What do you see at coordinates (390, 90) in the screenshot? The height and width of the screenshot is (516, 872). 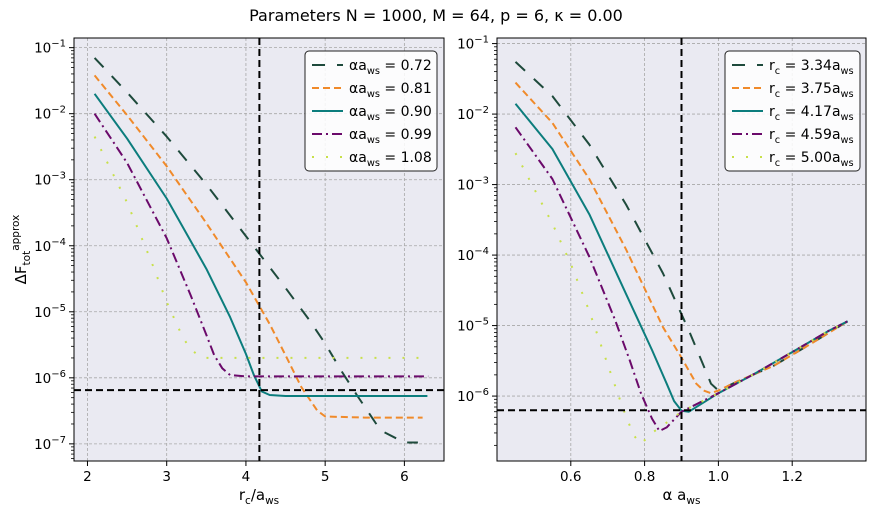 I see `legend-entry-2: αaws = 0.81` at bounding box center [390, 90].